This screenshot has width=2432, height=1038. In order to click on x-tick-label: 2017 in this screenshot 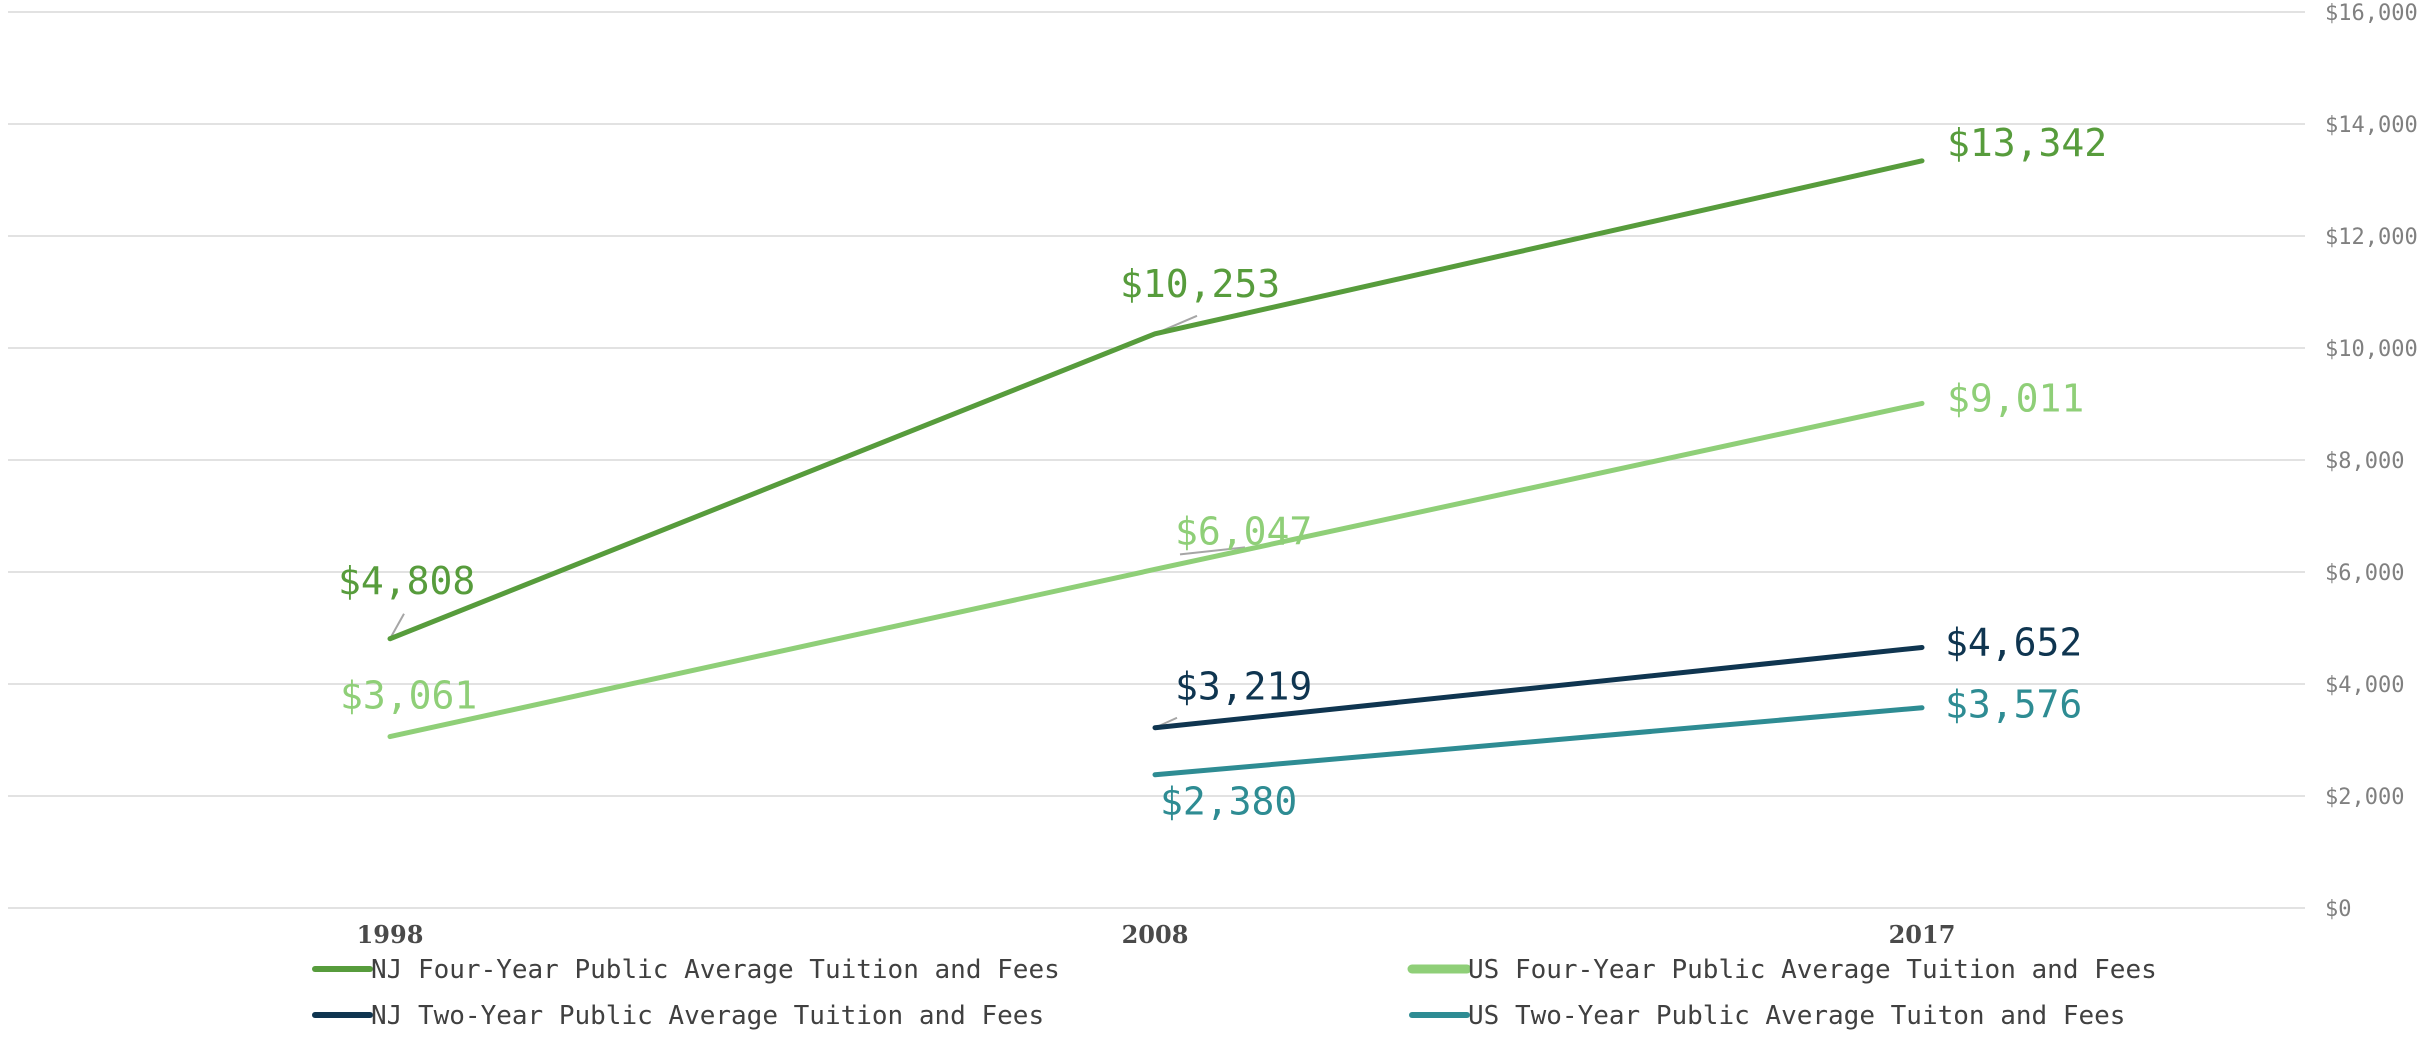, I will do `click(1922, 934)`.